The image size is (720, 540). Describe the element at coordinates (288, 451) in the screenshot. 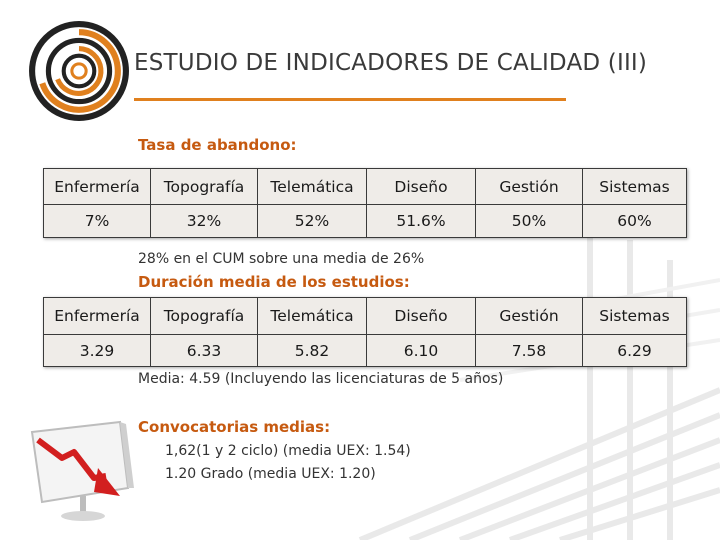

I see `convocatorias-line: 1,62(1 y 2 ciclo) (media UEX: 1.54)` at that location.